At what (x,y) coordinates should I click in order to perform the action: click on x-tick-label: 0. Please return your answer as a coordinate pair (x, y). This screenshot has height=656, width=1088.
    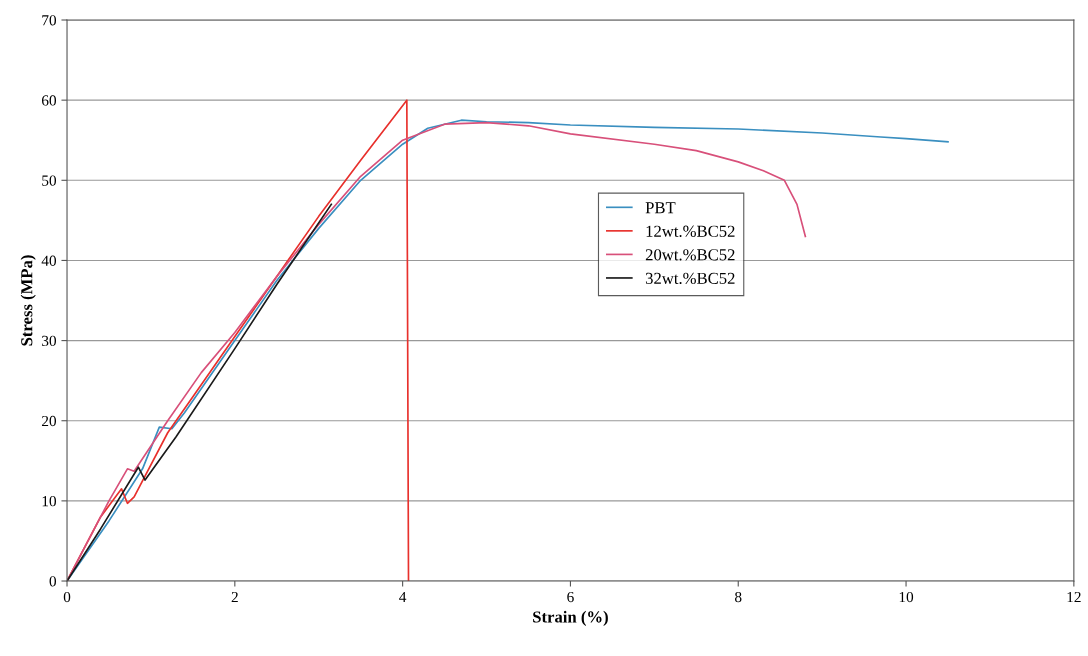
    Looking at the image, I should click on (67, 597).